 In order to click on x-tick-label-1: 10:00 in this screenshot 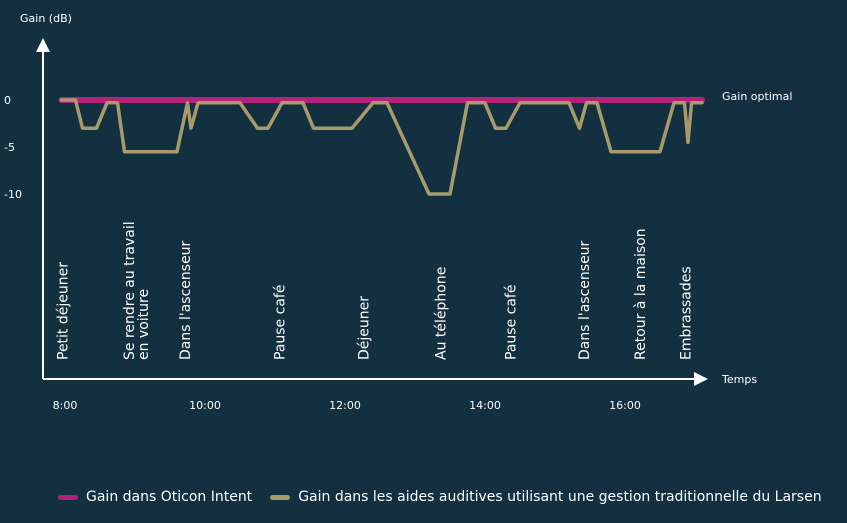, I will do `click(205, 405)`.